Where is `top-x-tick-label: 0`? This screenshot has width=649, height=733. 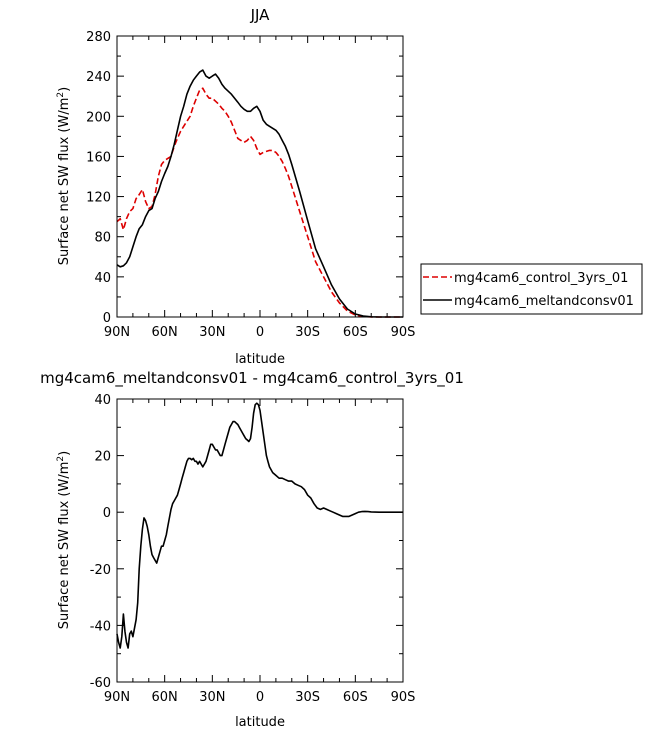
top-x-tick-label: 0 is located at coordinates (260, 332).